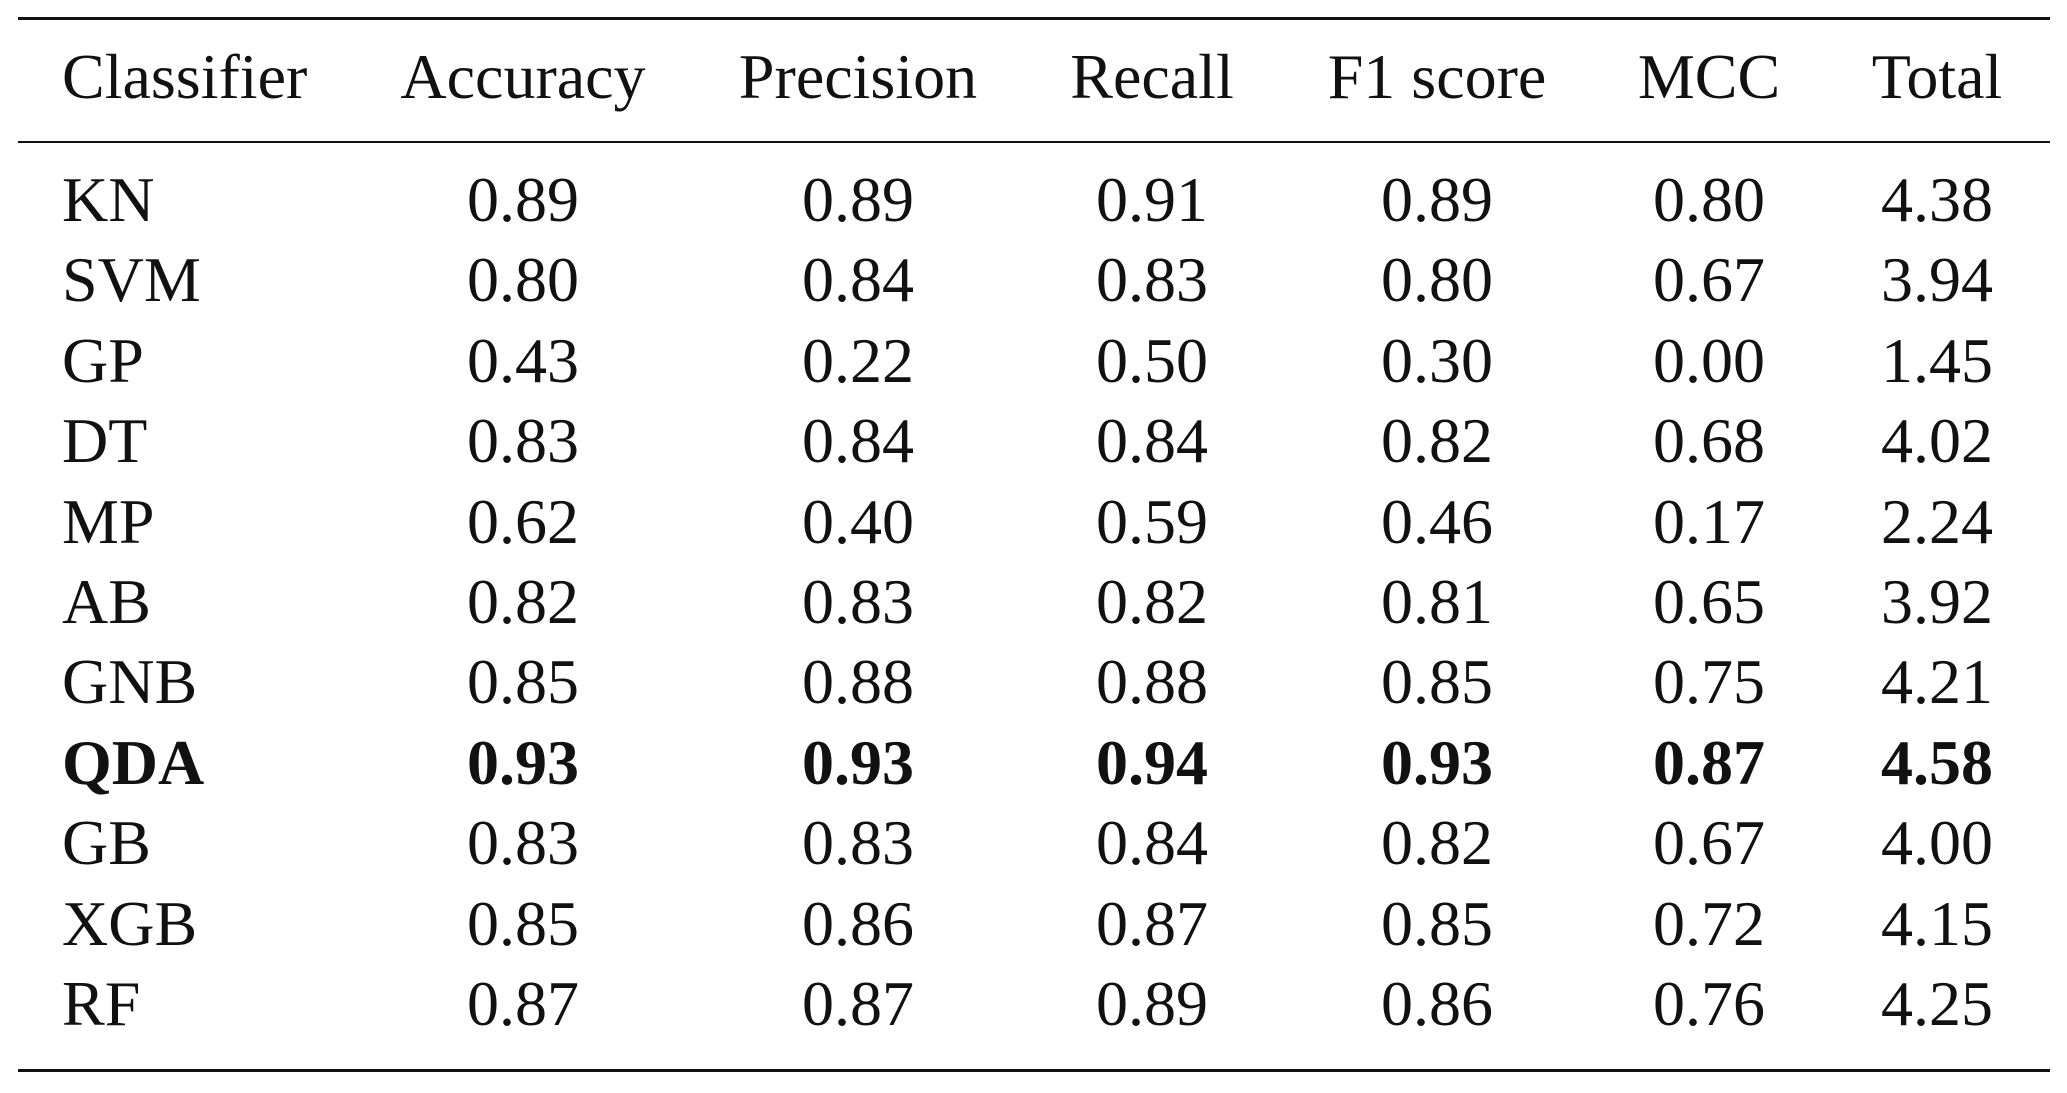 The image size is (2067, 1093). Describe the element at coordinates (1152, 199) in the screenshot. I see `metric-value: 0.91` at that location.